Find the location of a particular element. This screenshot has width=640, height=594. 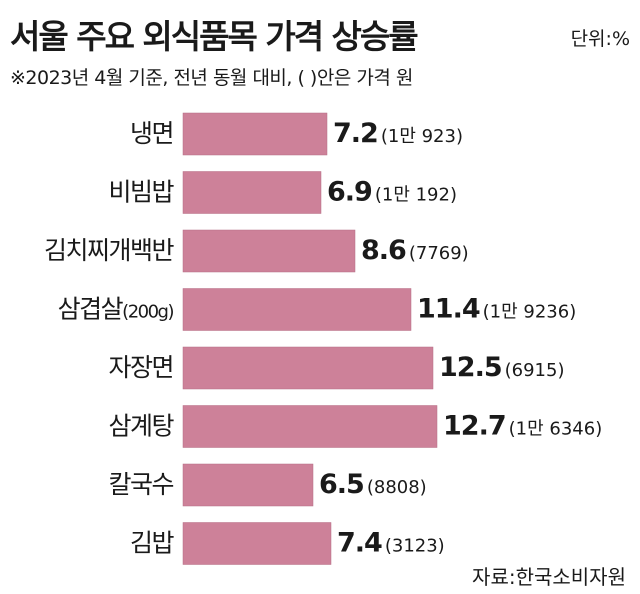

bar-value-label: 12.5 is located at coordinates (470, 367).